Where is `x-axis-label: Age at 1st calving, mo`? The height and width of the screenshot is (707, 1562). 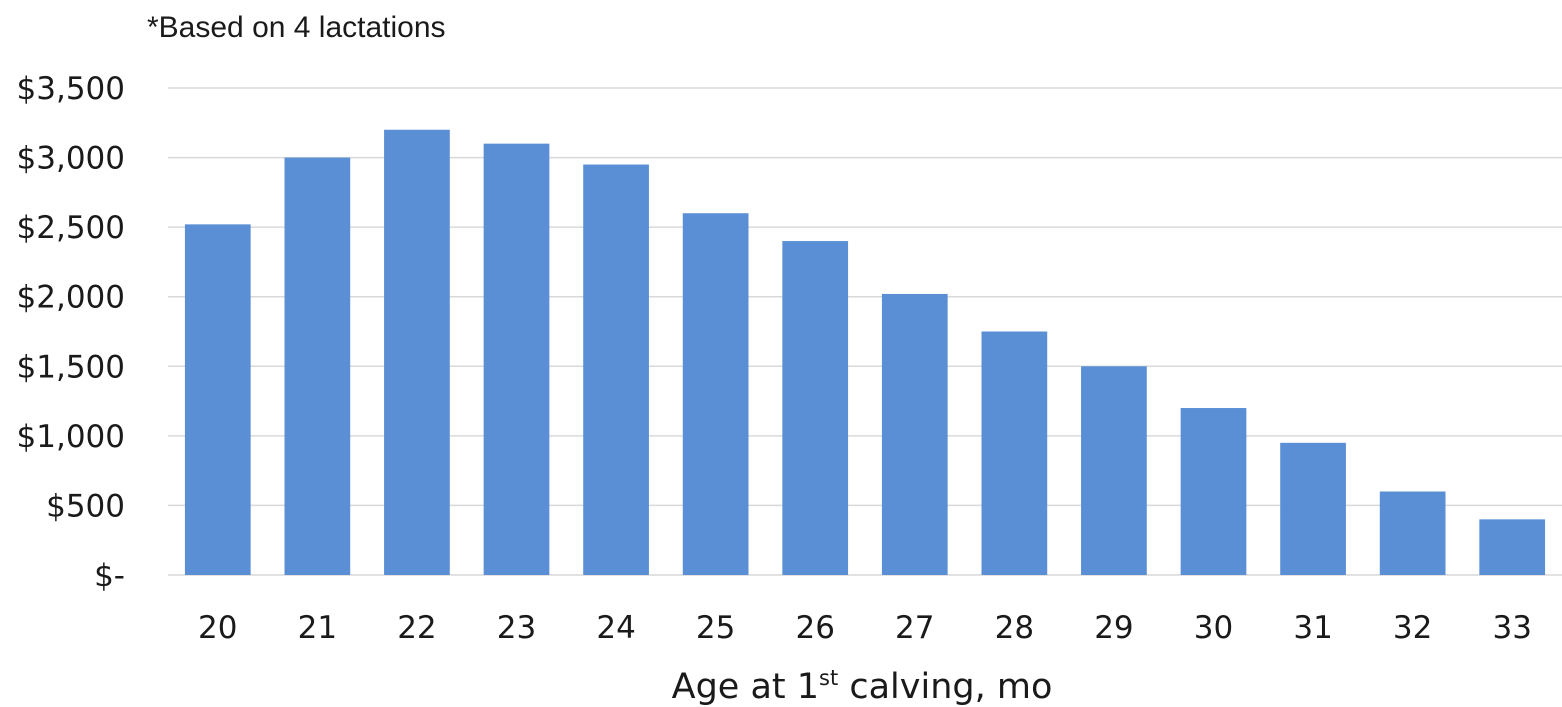
x-axis-label: Age at 1st calving, mo is located at coordinates (862, 686).